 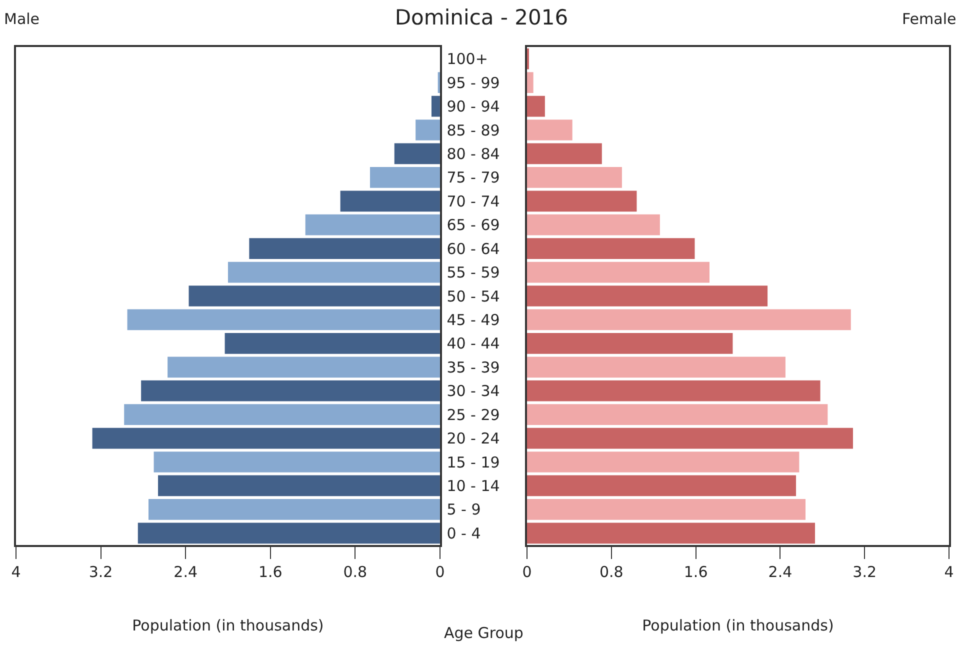 What do you see at coordinates (473, 462) in the screenshot?
I see `y-tick-label: 15 - 19` at bounding box center [473, 462].